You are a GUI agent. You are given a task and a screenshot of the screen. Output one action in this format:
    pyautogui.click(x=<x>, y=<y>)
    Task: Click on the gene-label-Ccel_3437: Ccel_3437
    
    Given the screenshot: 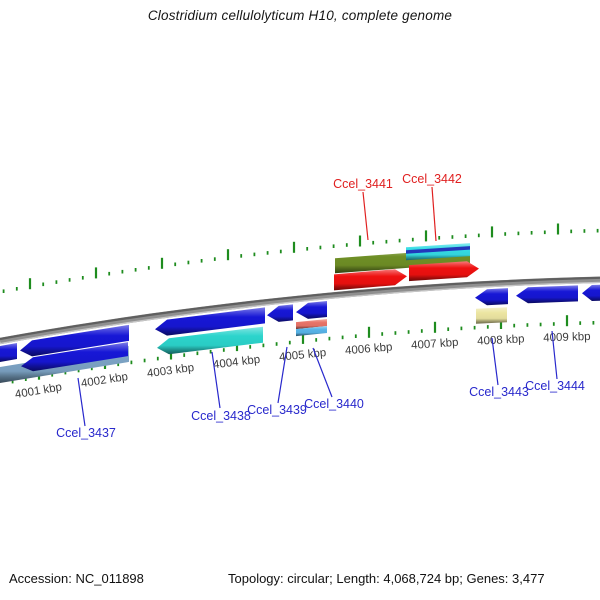 What is the action you would take?
    pyautogui.click(x=86, y=433)
    